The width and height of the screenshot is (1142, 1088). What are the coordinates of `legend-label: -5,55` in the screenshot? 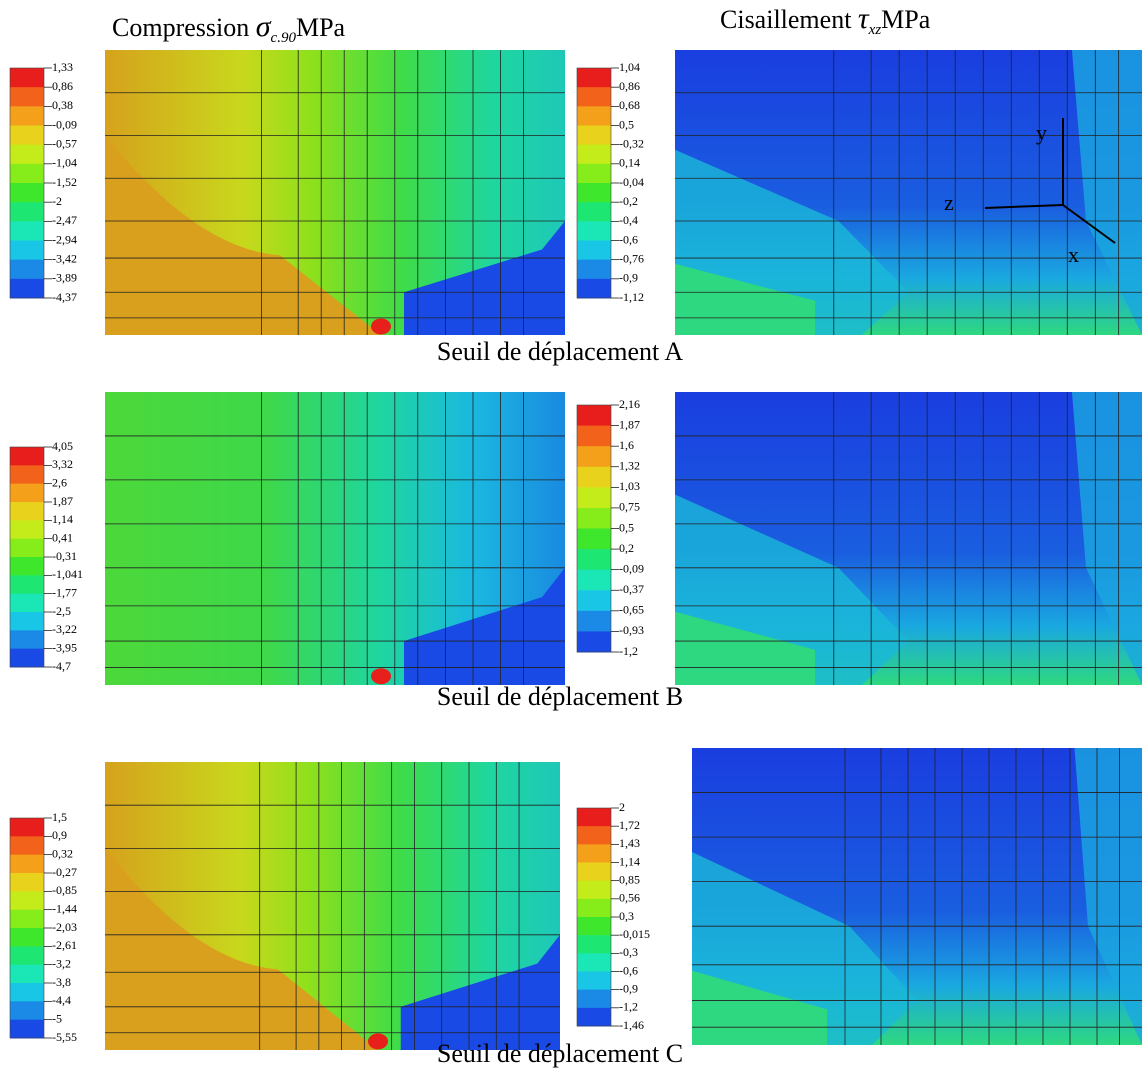 It's located at (64, 1037).